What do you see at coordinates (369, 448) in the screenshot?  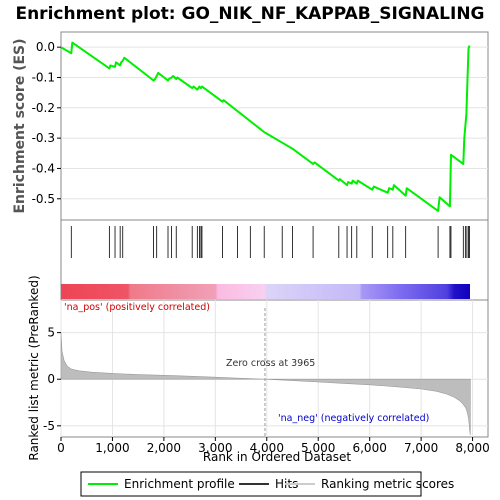 I see `x-tick-label: 6,000` at bounding box center [369, 448].